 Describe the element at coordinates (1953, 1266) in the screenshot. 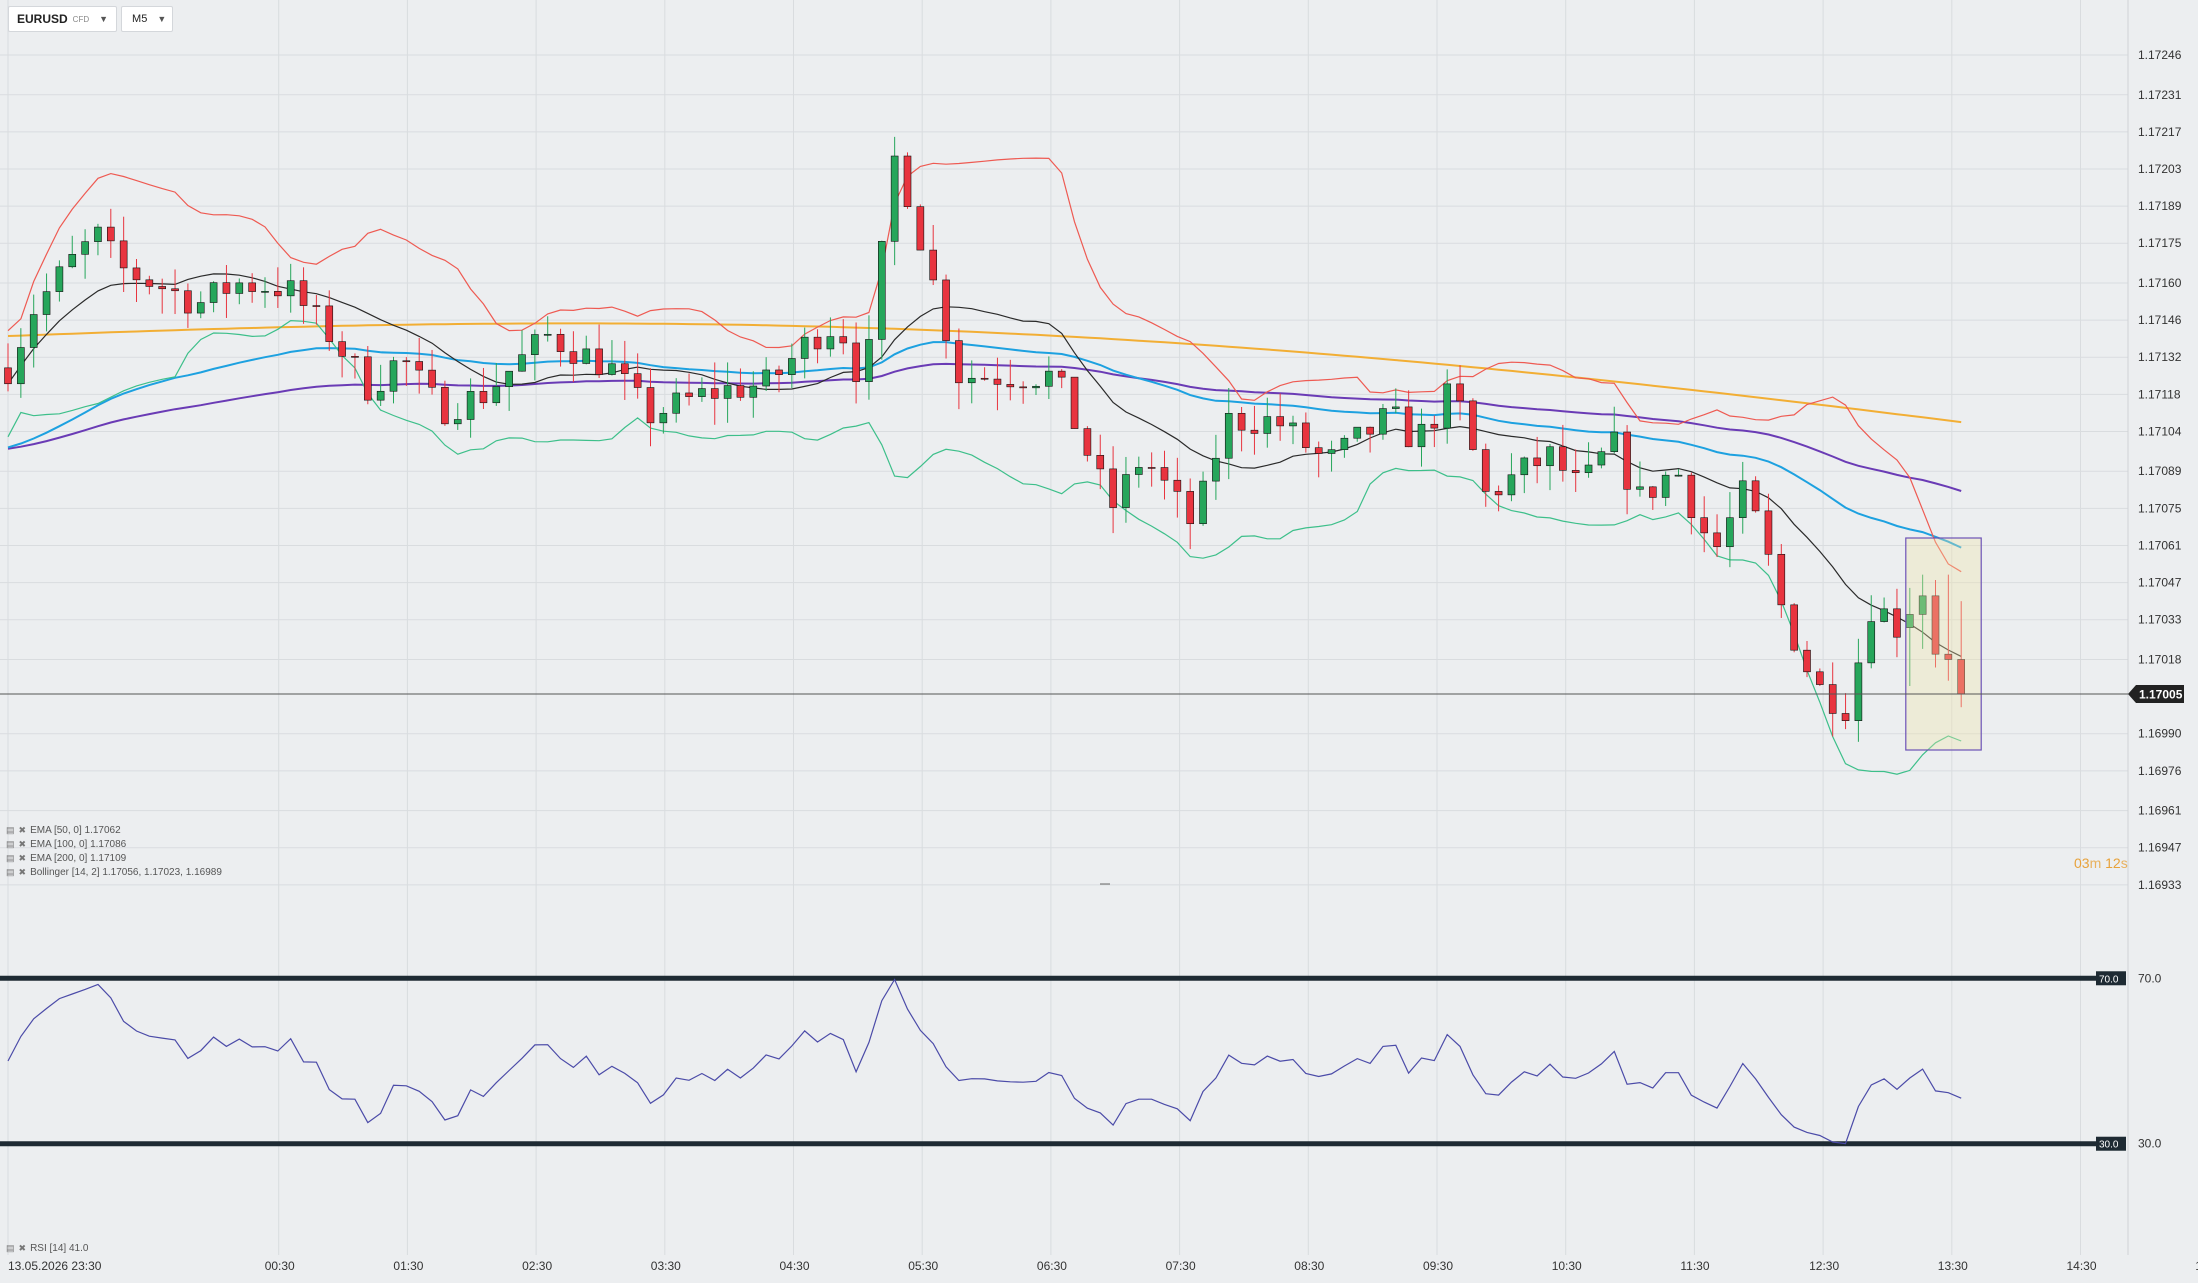

I see `x-tick-label: 13:30` at that location.